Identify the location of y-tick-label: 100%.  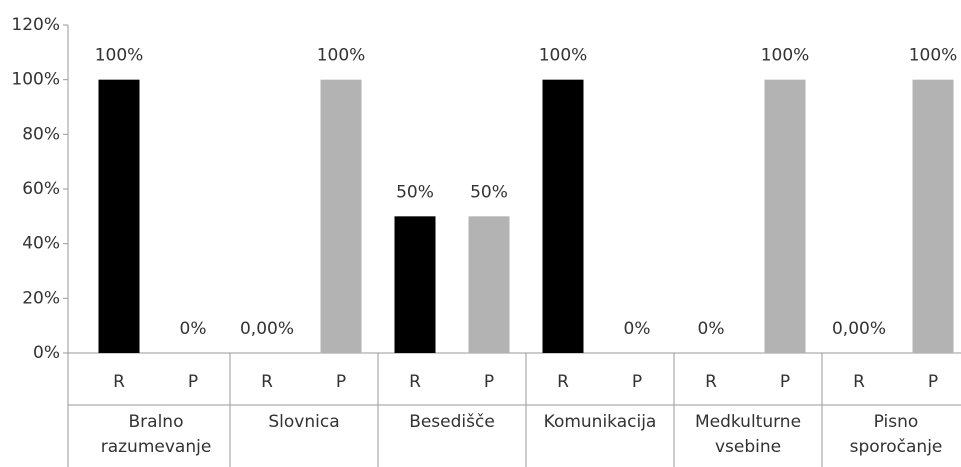
(35, 80).